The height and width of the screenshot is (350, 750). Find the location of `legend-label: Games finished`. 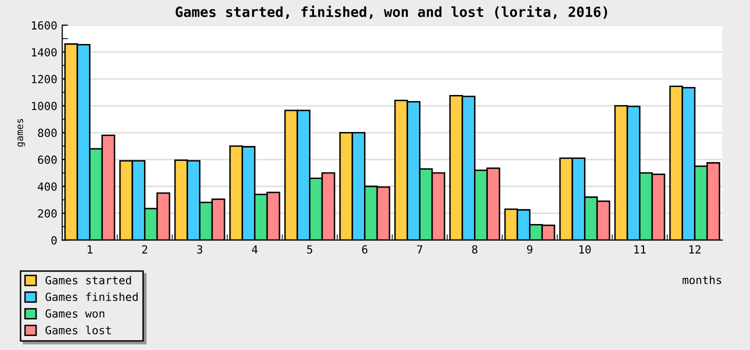

legend-label: Games finished is located at coordinates (92, 297).